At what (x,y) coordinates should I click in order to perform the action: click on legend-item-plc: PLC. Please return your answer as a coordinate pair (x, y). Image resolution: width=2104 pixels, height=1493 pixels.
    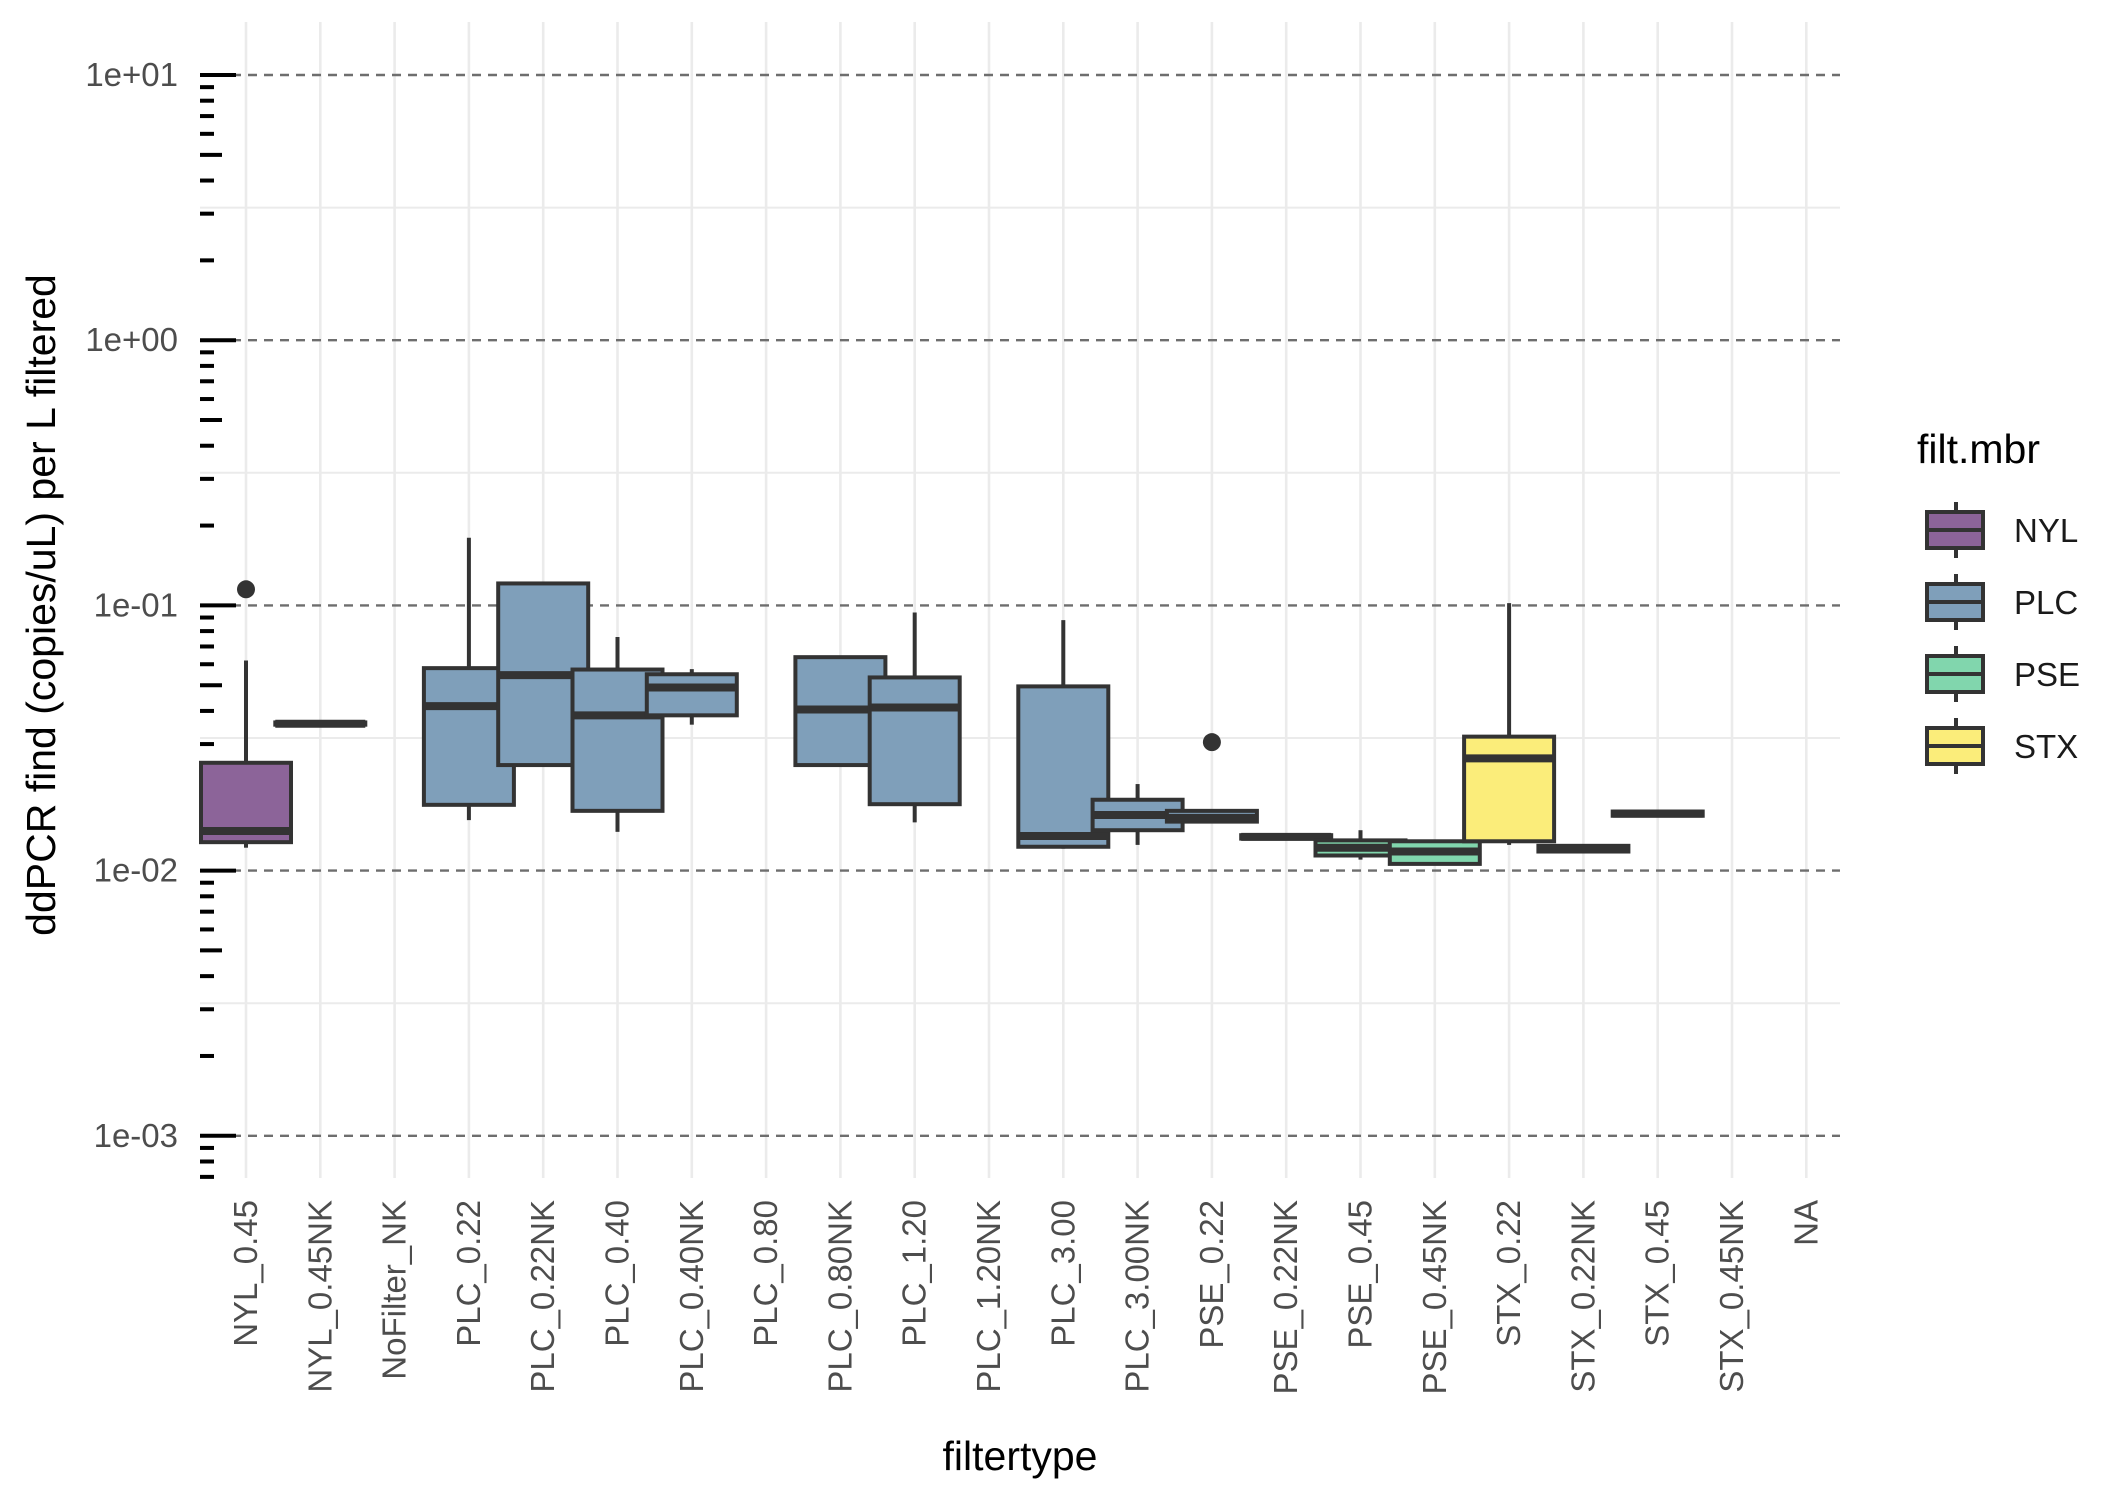
    Looking at the image, I should click on (2001, 602).